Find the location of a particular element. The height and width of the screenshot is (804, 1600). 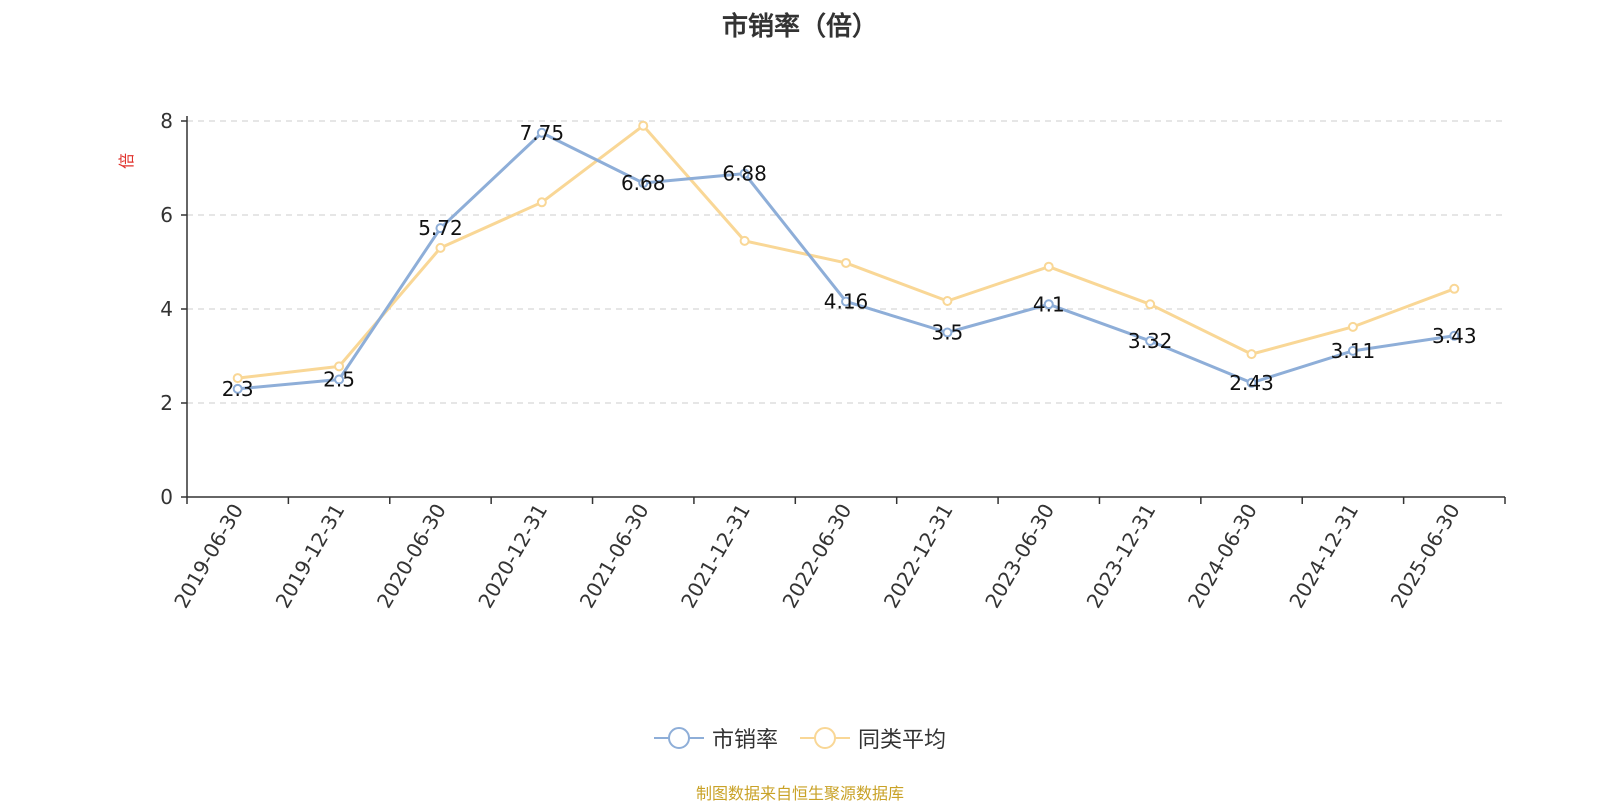

x-tick-label: 2021-06-30 is located at coordinates (614, 556).